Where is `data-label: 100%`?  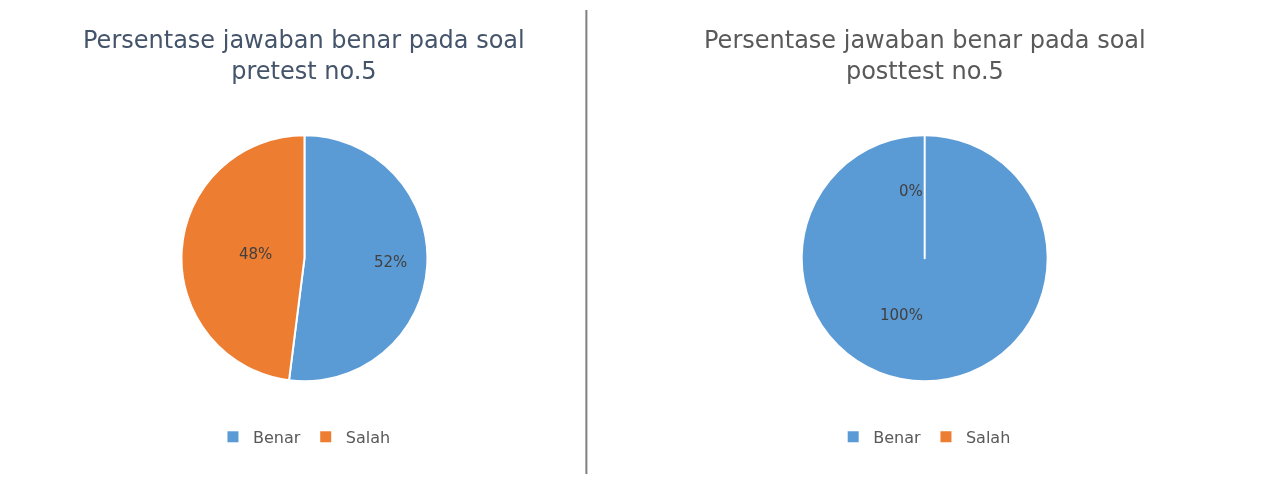 data-label: 100% is located at coordinates (901, 315).